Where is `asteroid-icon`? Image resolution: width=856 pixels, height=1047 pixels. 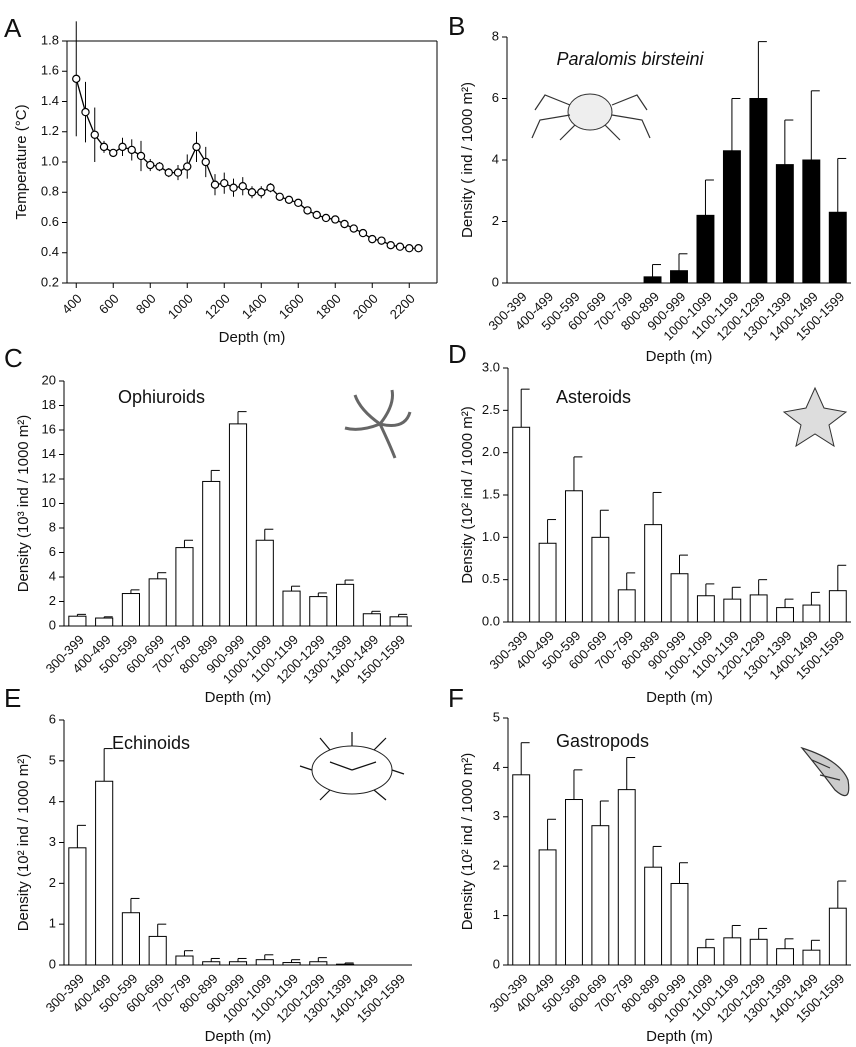 asteroid-icon is located at coordinates (815, 417).